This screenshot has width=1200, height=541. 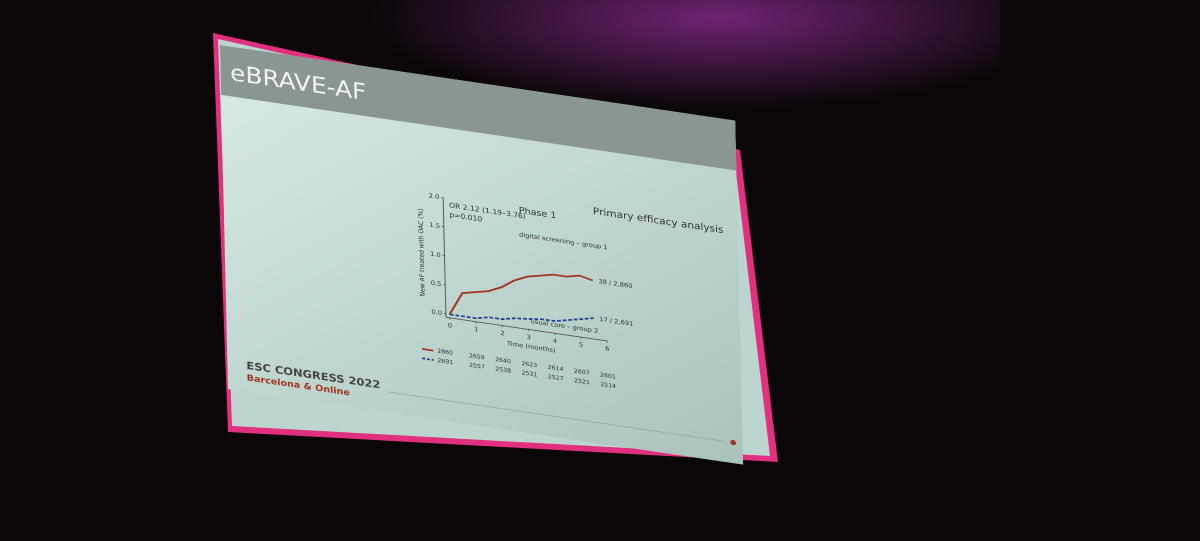 What do you see at coordinates (582, 381) in the screenshot?
I see `risk-count: 2521` at bounding box center [582, 381].